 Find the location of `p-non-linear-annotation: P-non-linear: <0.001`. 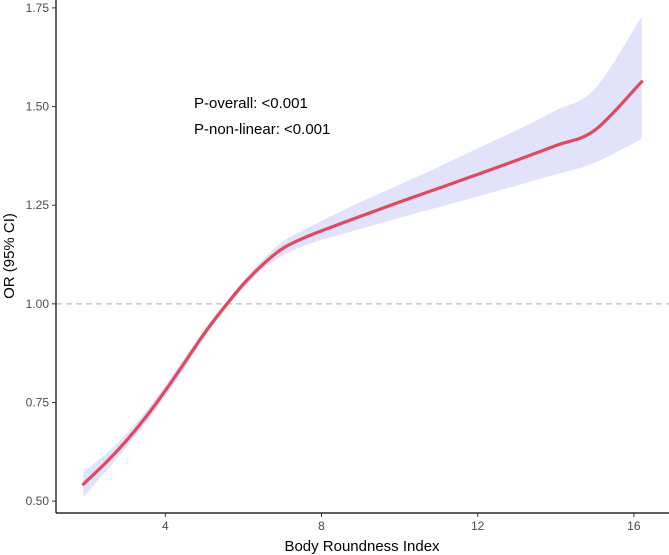

p-non-linear-annotation: P-non-linear: <0.001 is located at coordinates (262, 129).